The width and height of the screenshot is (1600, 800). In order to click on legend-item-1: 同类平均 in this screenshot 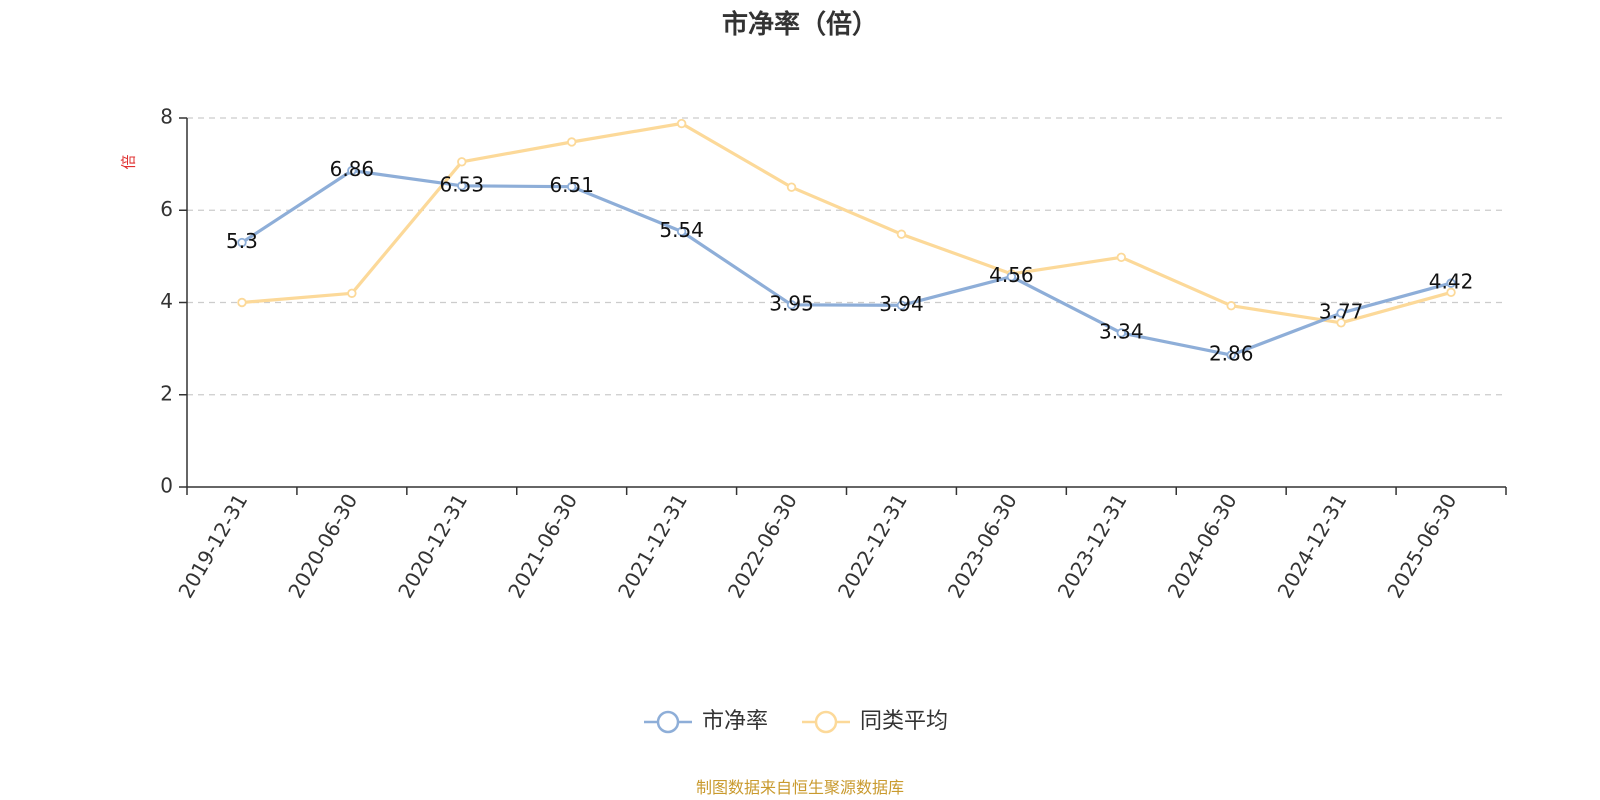, I will do `click(875, 721)`.